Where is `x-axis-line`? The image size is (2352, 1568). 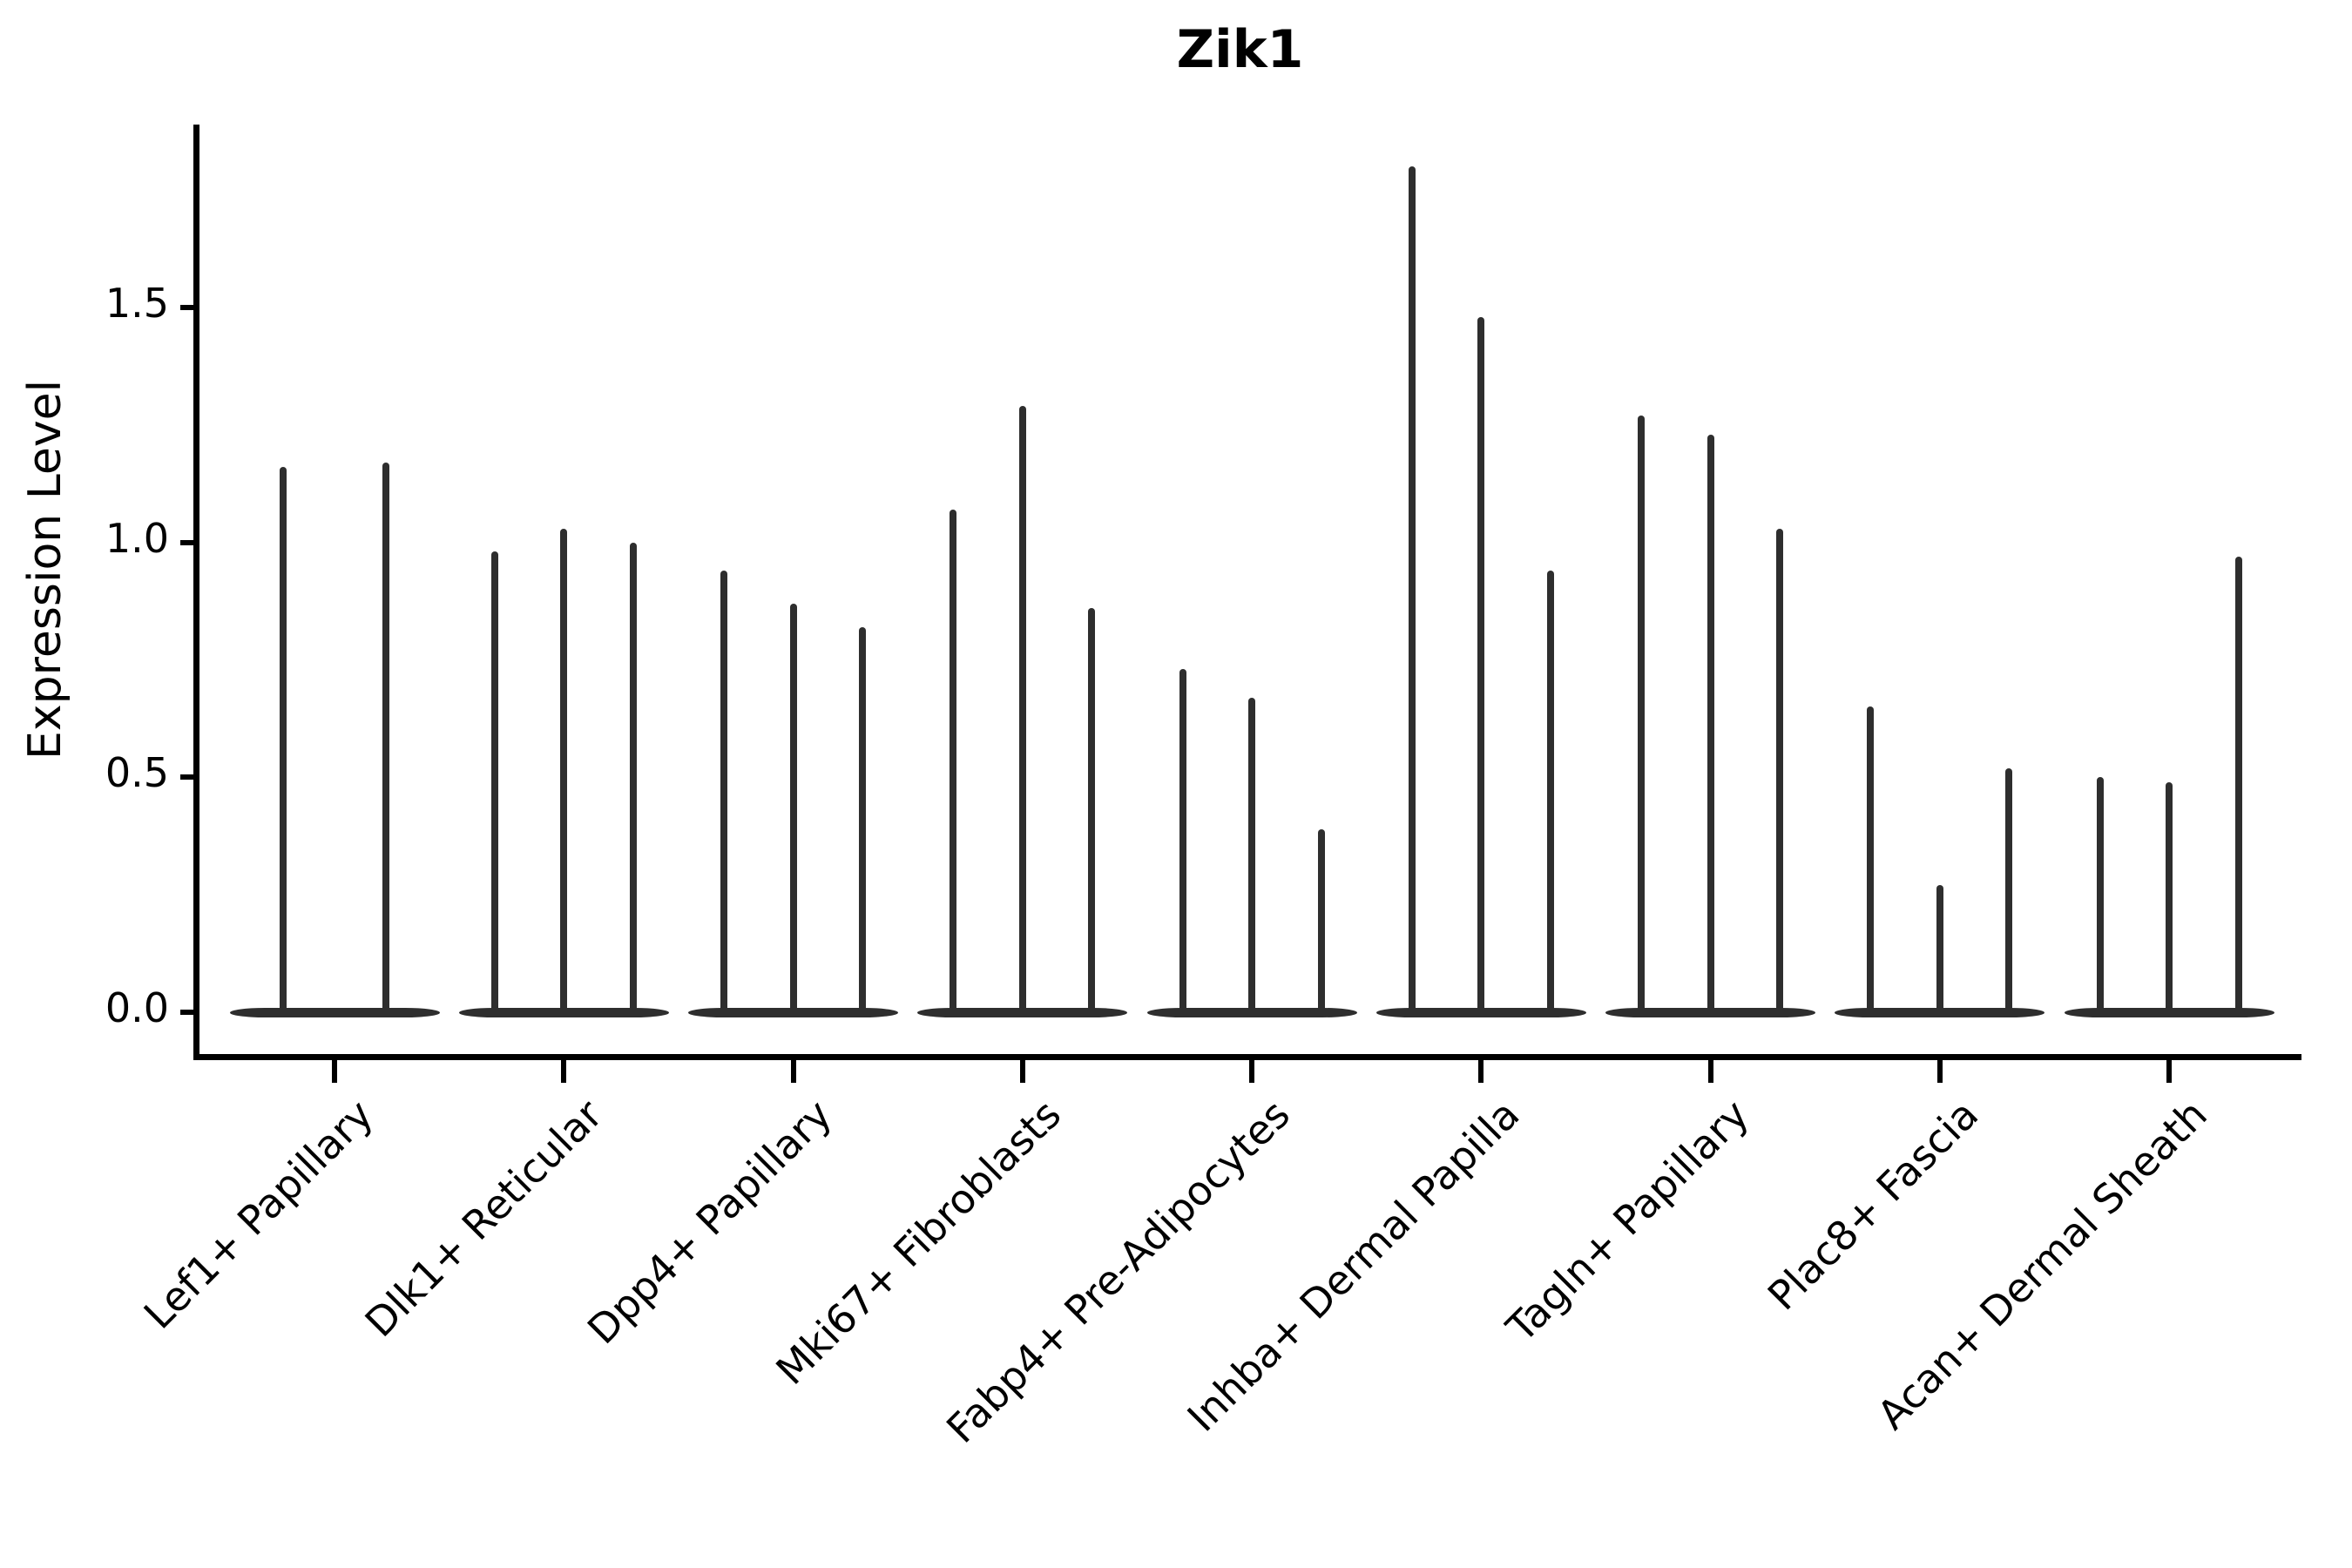 x-axis-line is located at coordinates (1247, 1057).